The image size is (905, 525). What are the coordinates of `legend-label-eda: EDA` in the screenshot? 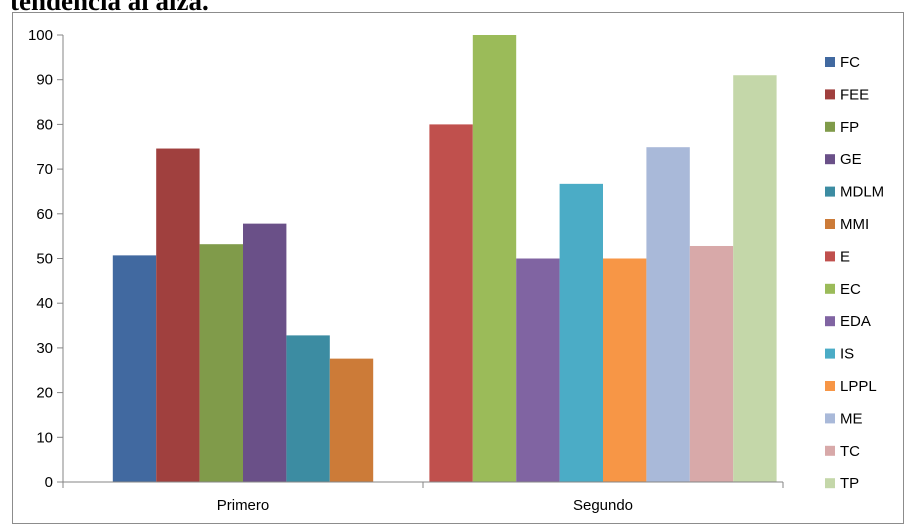 It's located at (855, 321).